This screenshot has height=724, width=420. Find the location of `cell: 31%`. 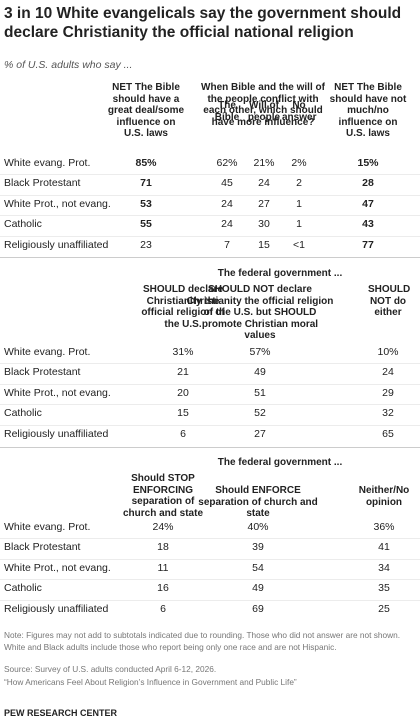

cell: 31% is located at coordinates (183, 352).